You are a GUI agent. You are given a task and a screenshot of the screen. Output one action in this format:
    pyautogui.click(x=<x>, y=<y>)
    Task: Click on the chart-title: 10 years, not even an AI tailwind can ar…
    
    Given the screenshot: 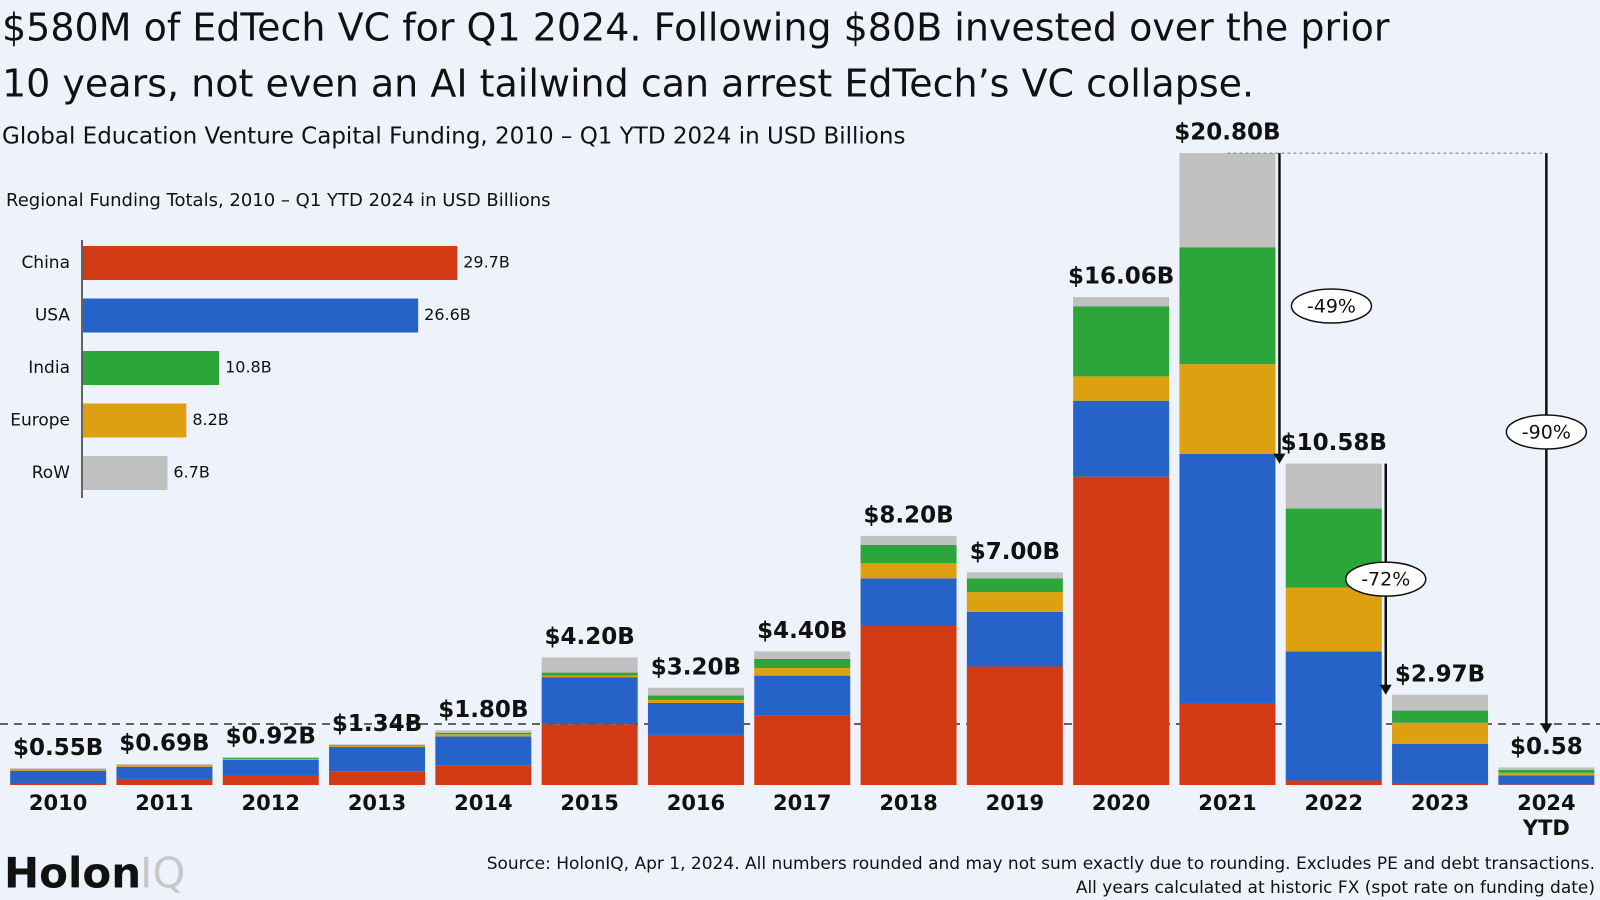 What is the action you would take?
    pyautogui.click(x=628, y=84)
    